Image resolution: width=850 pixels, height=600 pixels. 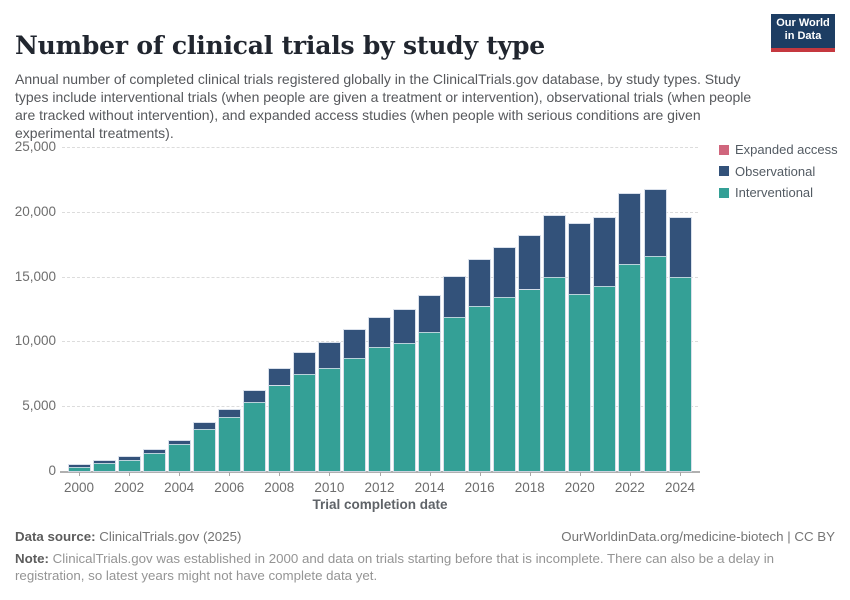 I want to click on bar-2021-interventional, so click(x=605, y=378).